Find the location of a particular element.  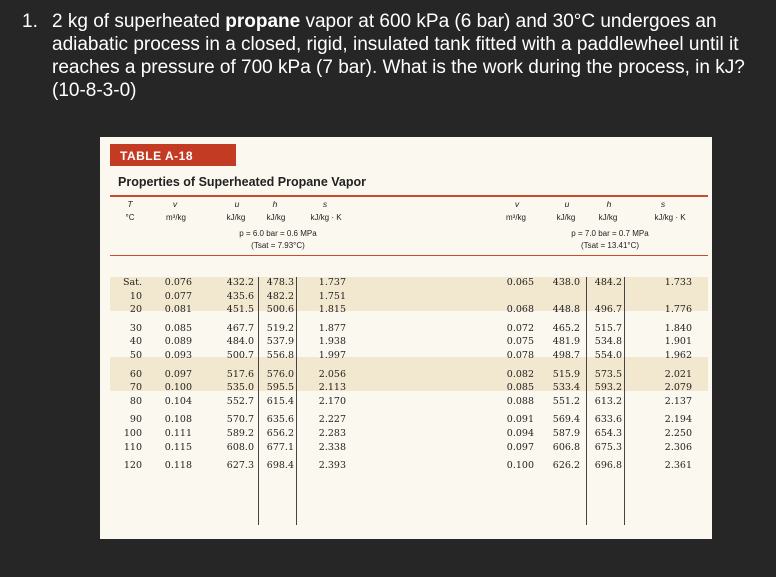

table-cell-h2: 515.7 is located at coordinates (608, 328).